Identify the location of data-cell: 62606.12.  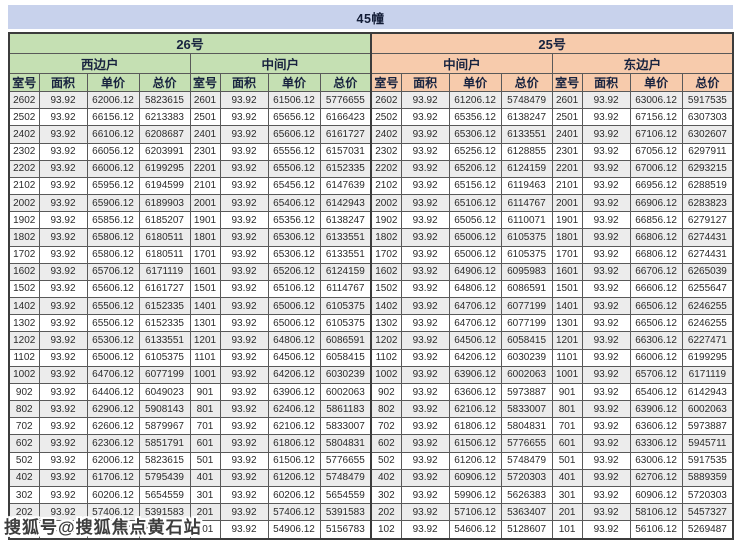
(113, 426).